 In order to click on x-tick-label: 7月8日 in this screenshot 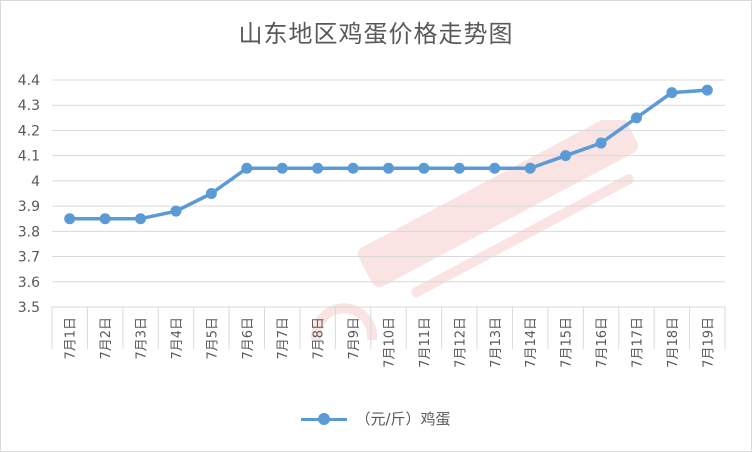, I will do `click(319, 338)`.